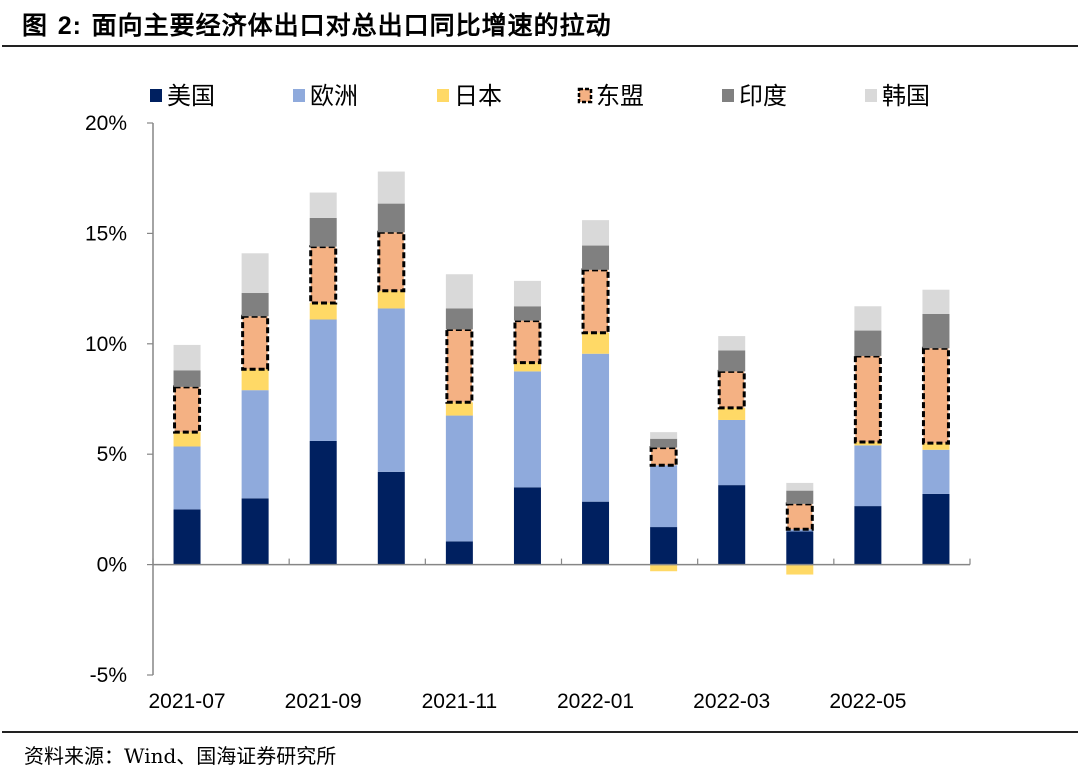  What do you see at coordinates (595, 701) in the screenshot?
I see `x-tick-label: 2022-01` at bounding box center [595, 701].